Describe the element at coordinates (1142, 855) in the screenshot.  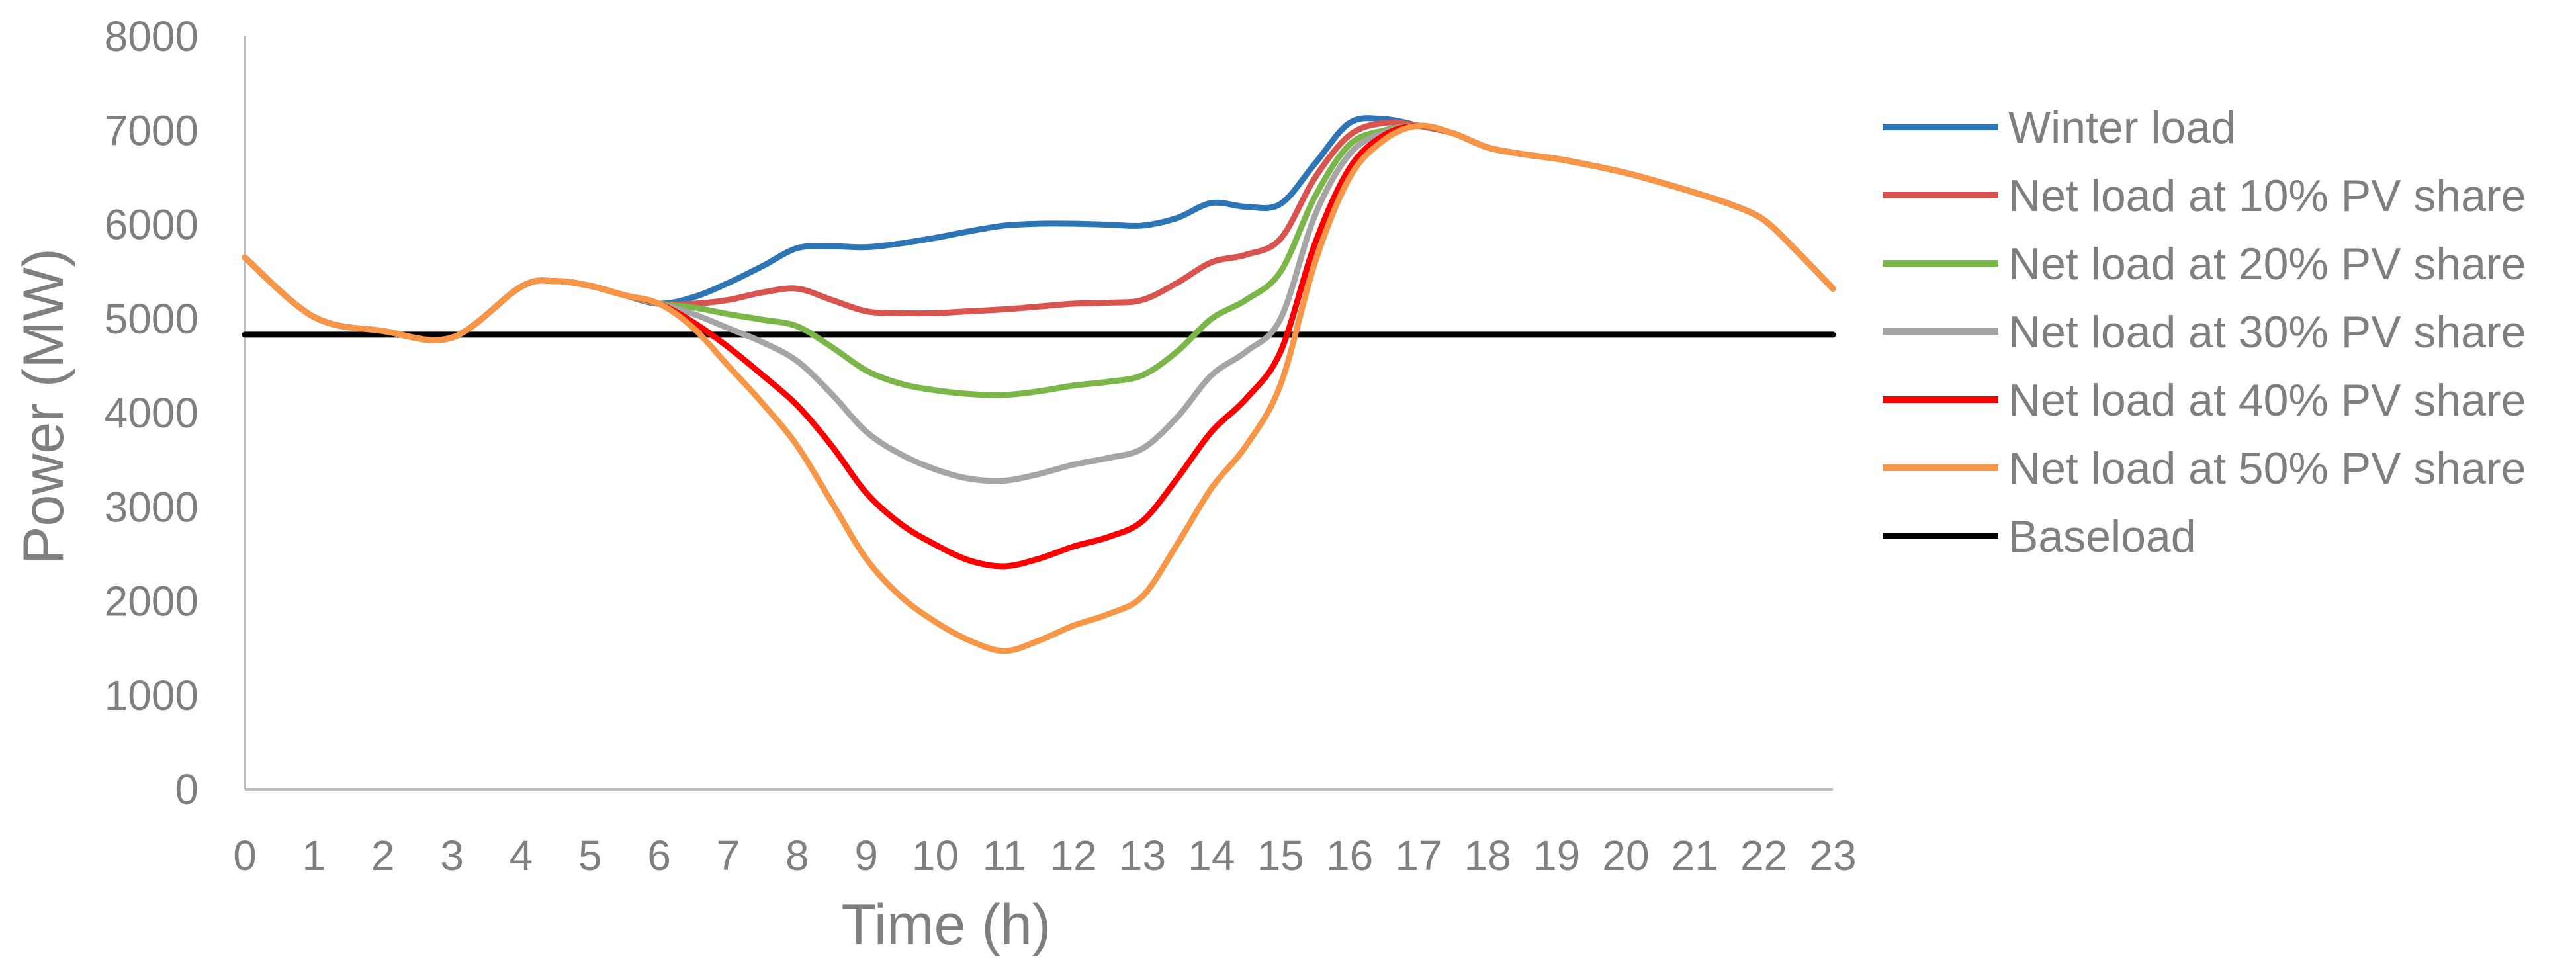
I see `x-tick-label: 13` at that location.